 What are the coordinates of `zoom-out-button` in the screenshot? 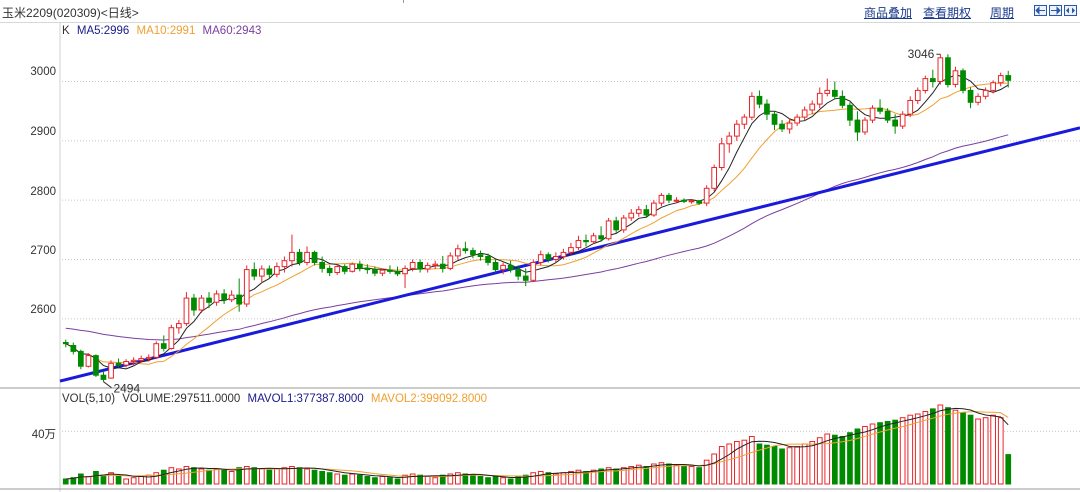 It's located at (1055, 10).